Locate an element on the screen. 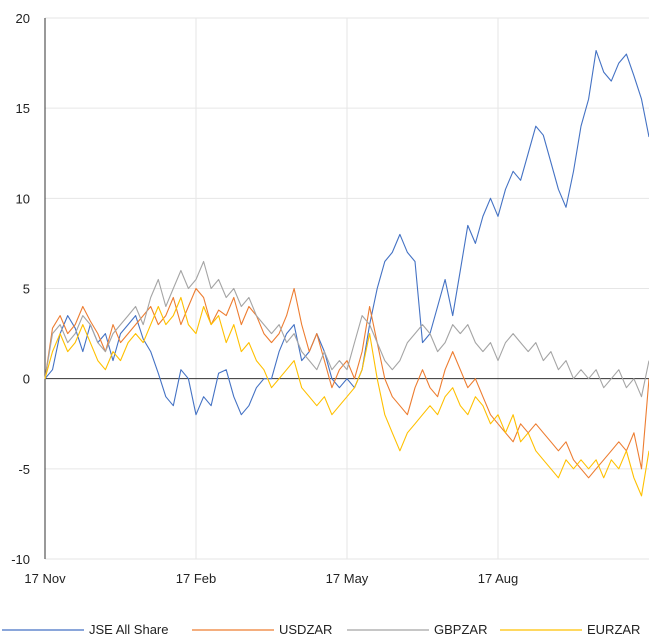 The height and width of the screenshot is (644, 649). x-tick-label: 17 May is located at coordinates (347, 578).